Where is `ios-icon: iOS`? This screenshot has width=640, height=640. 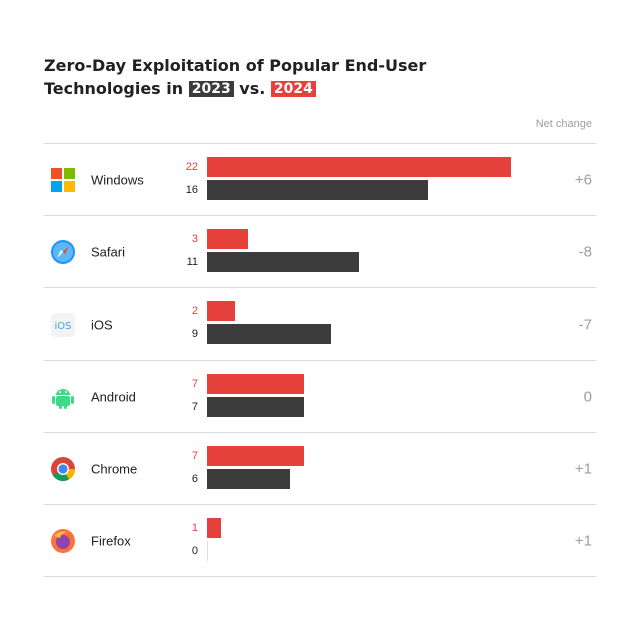
ios-icon: iOS is located at coordinates (63, 324).